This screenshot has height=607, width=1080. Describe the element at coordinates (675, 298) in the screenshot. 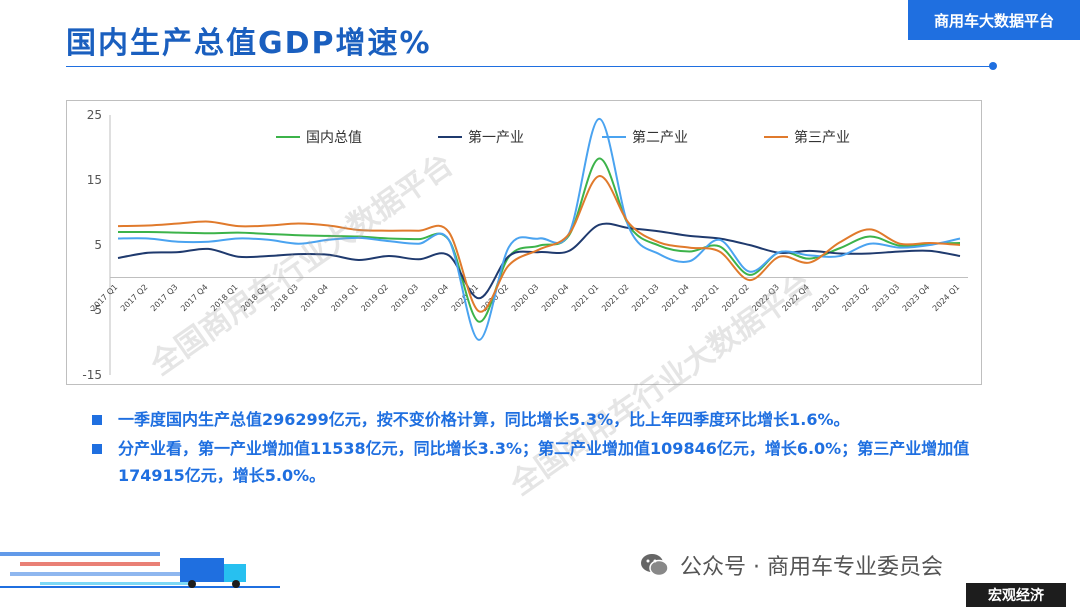

I see `x-tick-label: 2021 Q4` at that location.